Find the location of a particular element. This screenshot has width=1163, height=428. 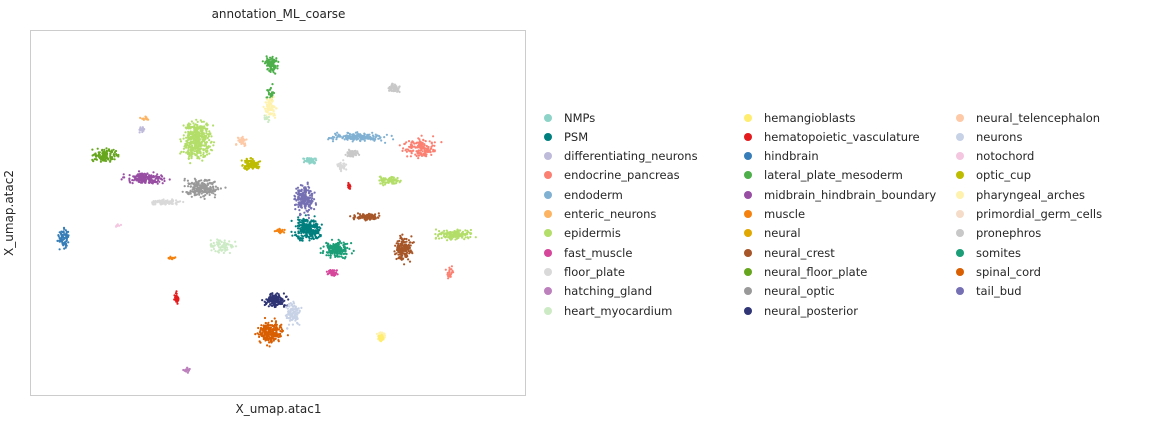

legend-item: enteric_neurons is located at coordinates (600, 214).